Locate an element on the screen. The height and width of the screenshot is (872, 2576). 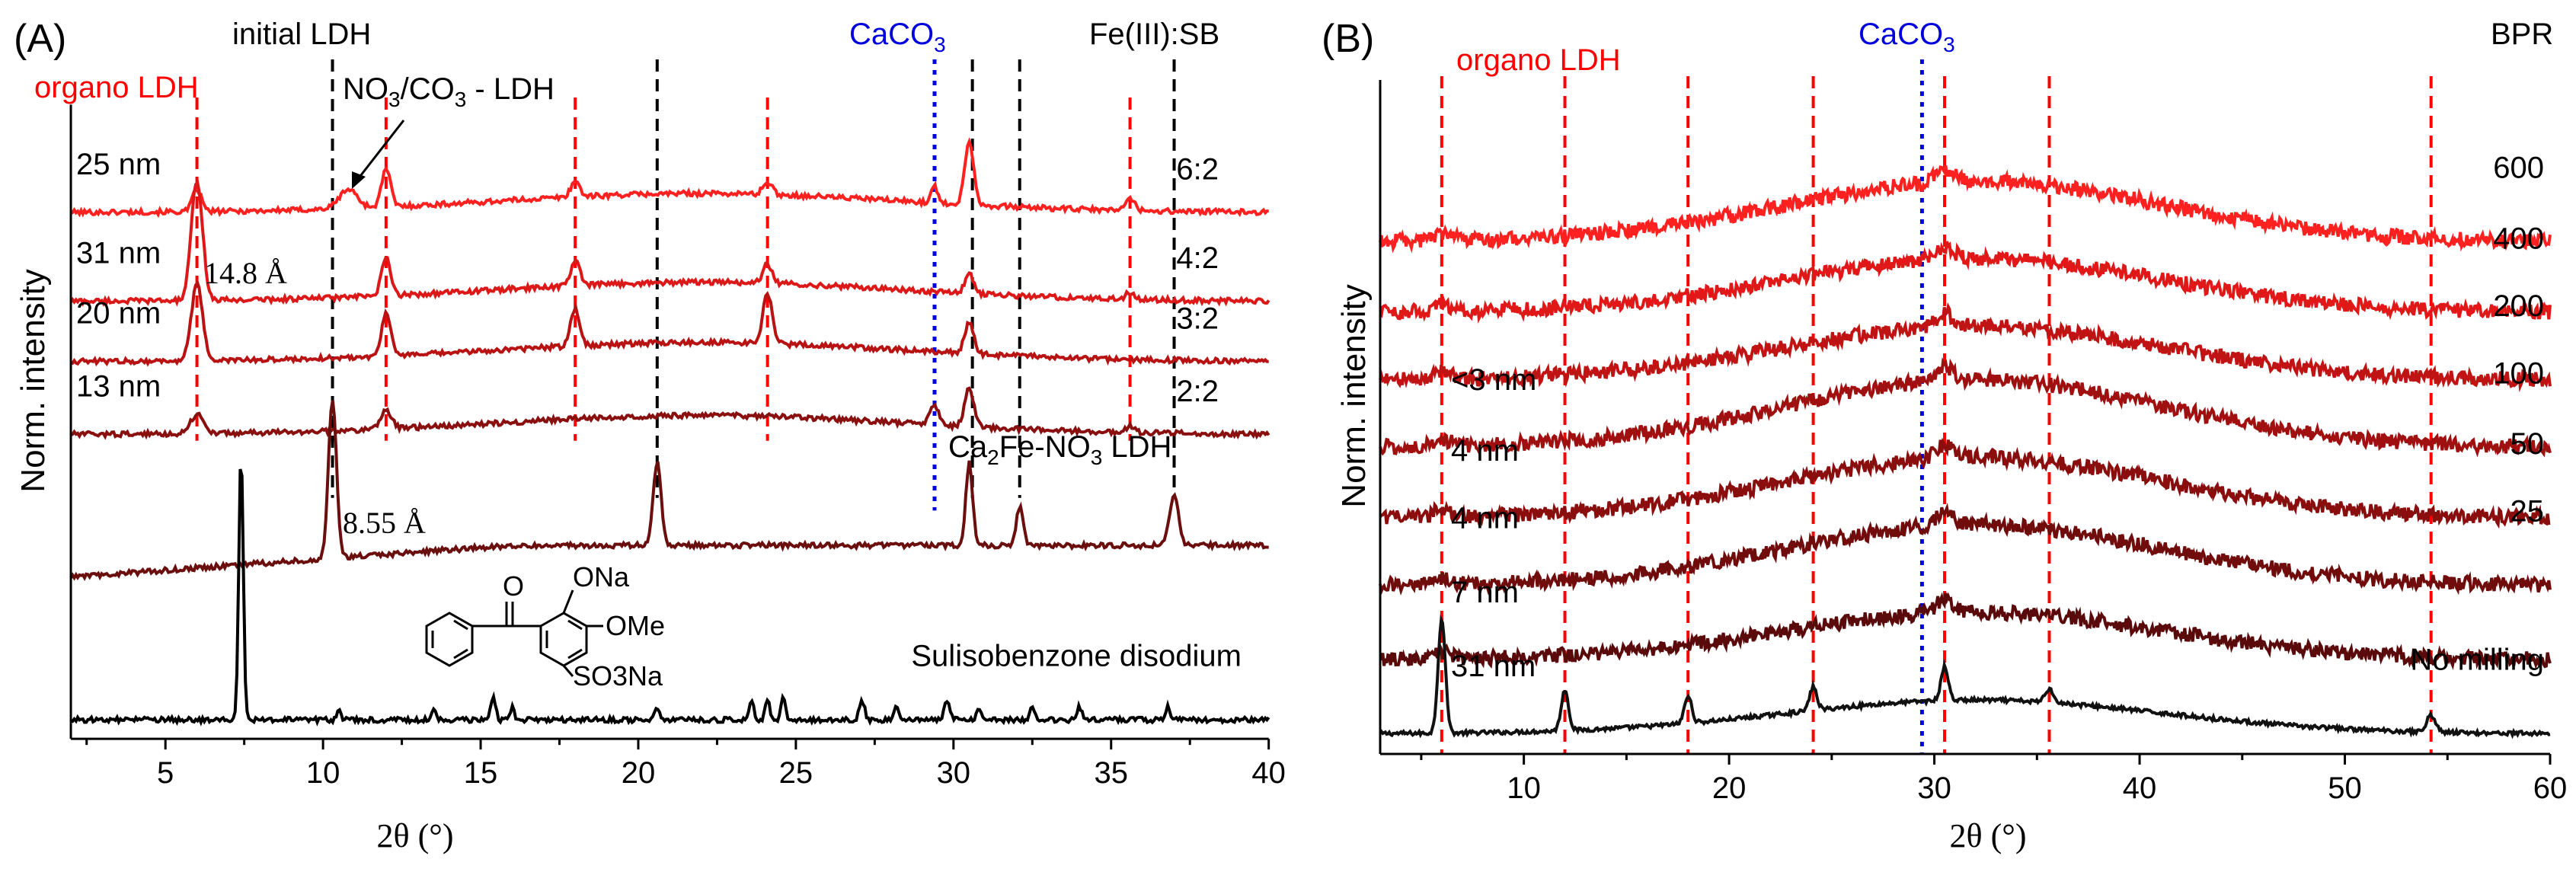
panel-a-series-ratio-label: 3:2 is located at coordinates (1198, 318).